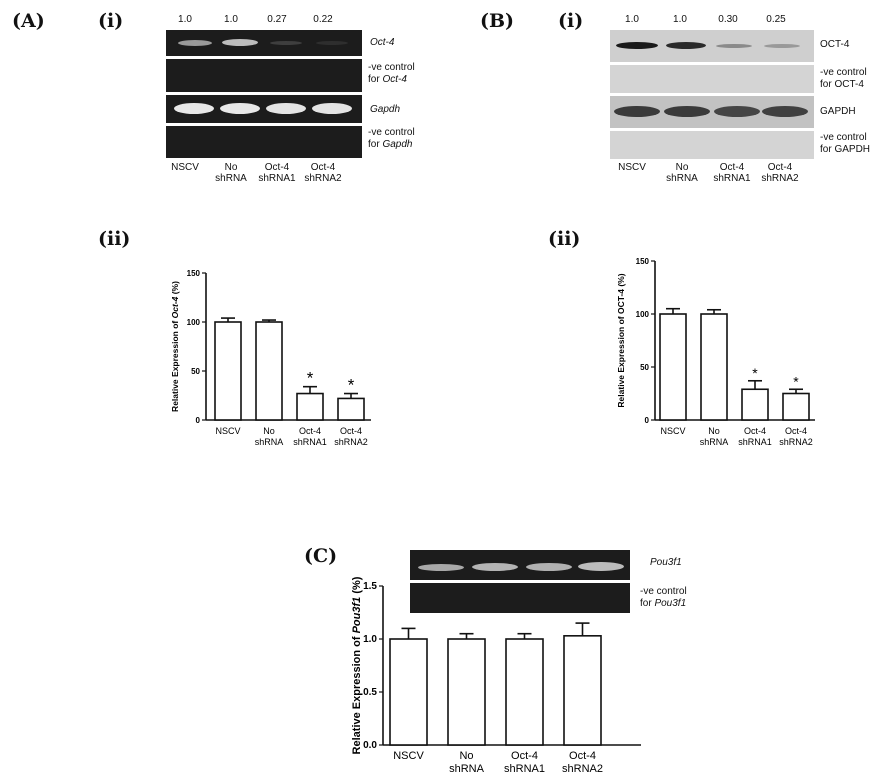 The width and height of the screenshot is (879, 783). I want to click on row-label-neg-oct4-protein: -ve control for OCT-4, so click(843, 78).